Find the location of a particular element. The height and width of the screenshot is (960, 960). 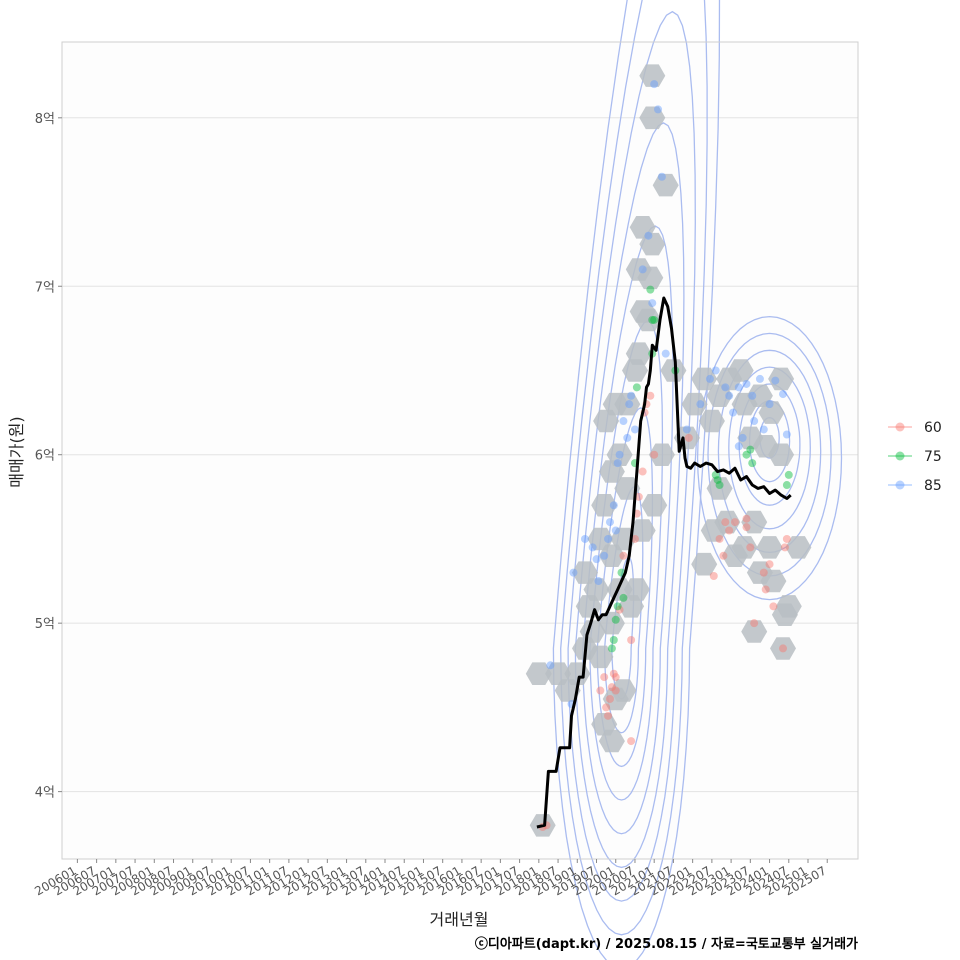

trend-layer is located at coordinates (664, 562).